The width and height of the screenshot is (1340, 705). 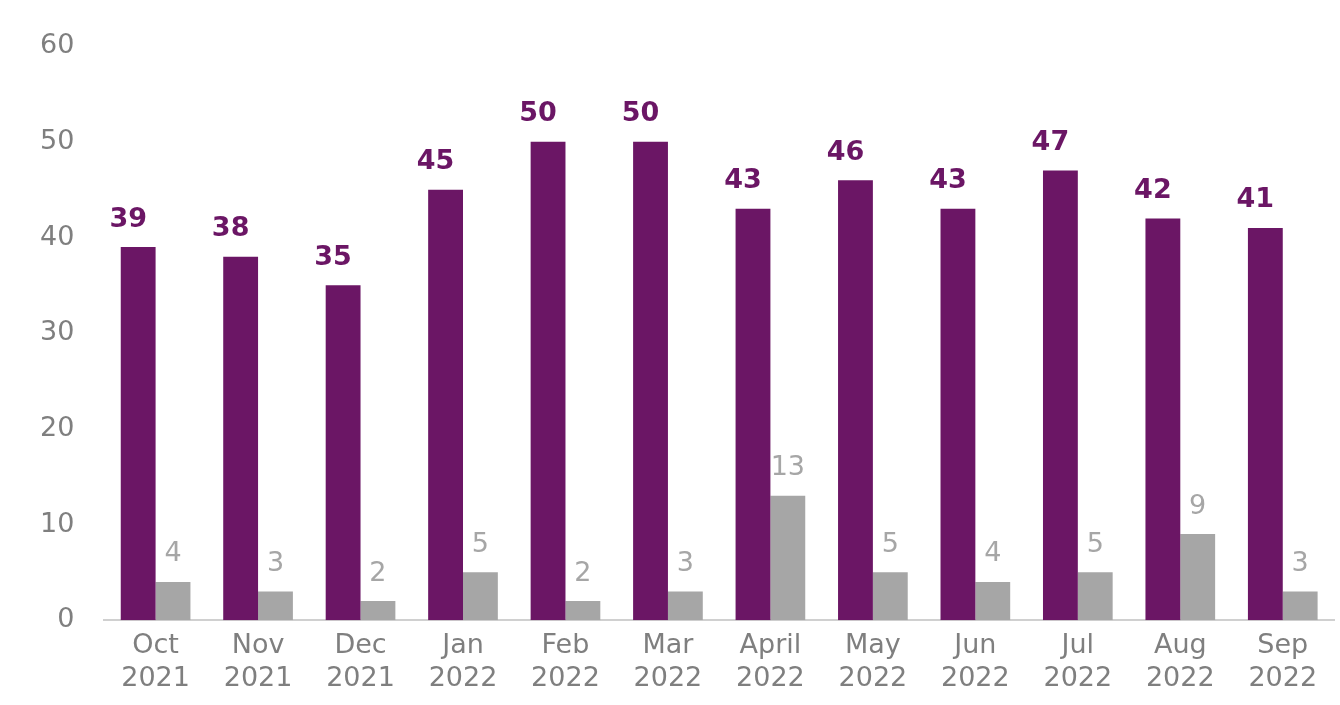 What do you see at coordinates (435, 160) in the screenshot?
I see `data-label: 45` at bounding box center [435, 160].